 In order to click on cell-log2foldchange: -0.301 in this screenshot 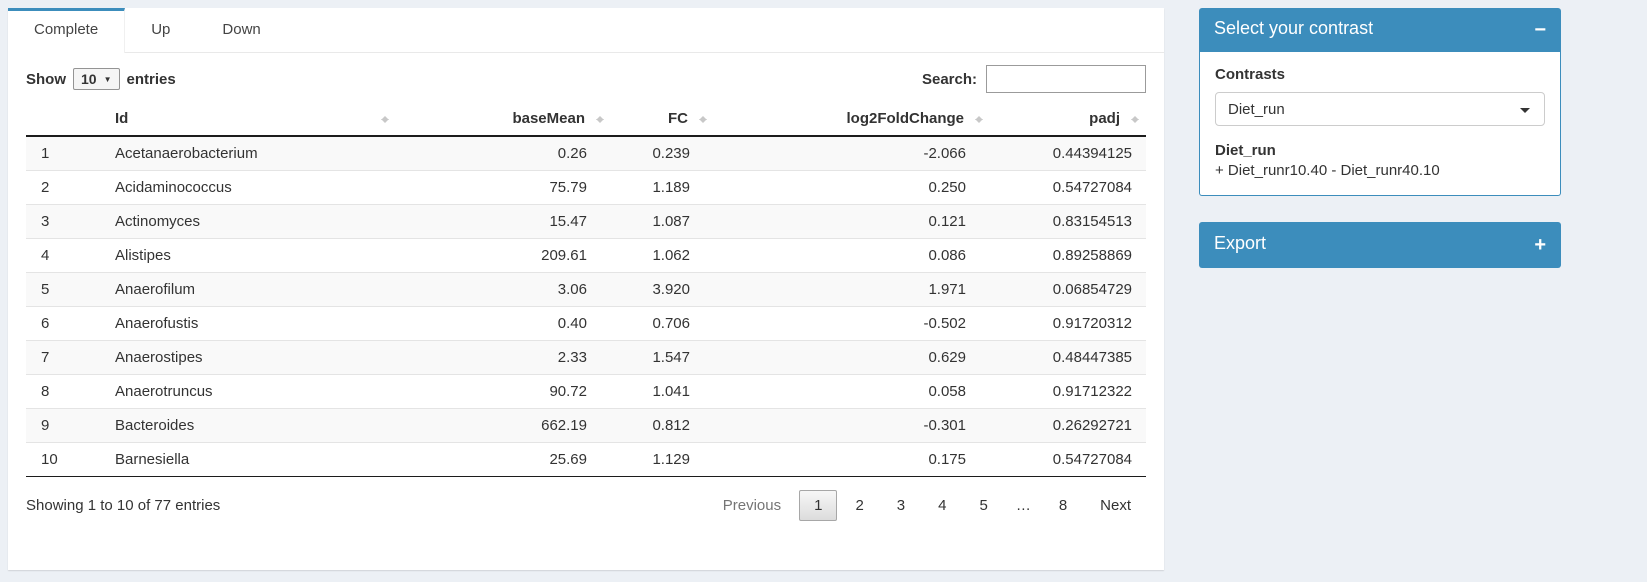, I will do `click(852, 425)`.